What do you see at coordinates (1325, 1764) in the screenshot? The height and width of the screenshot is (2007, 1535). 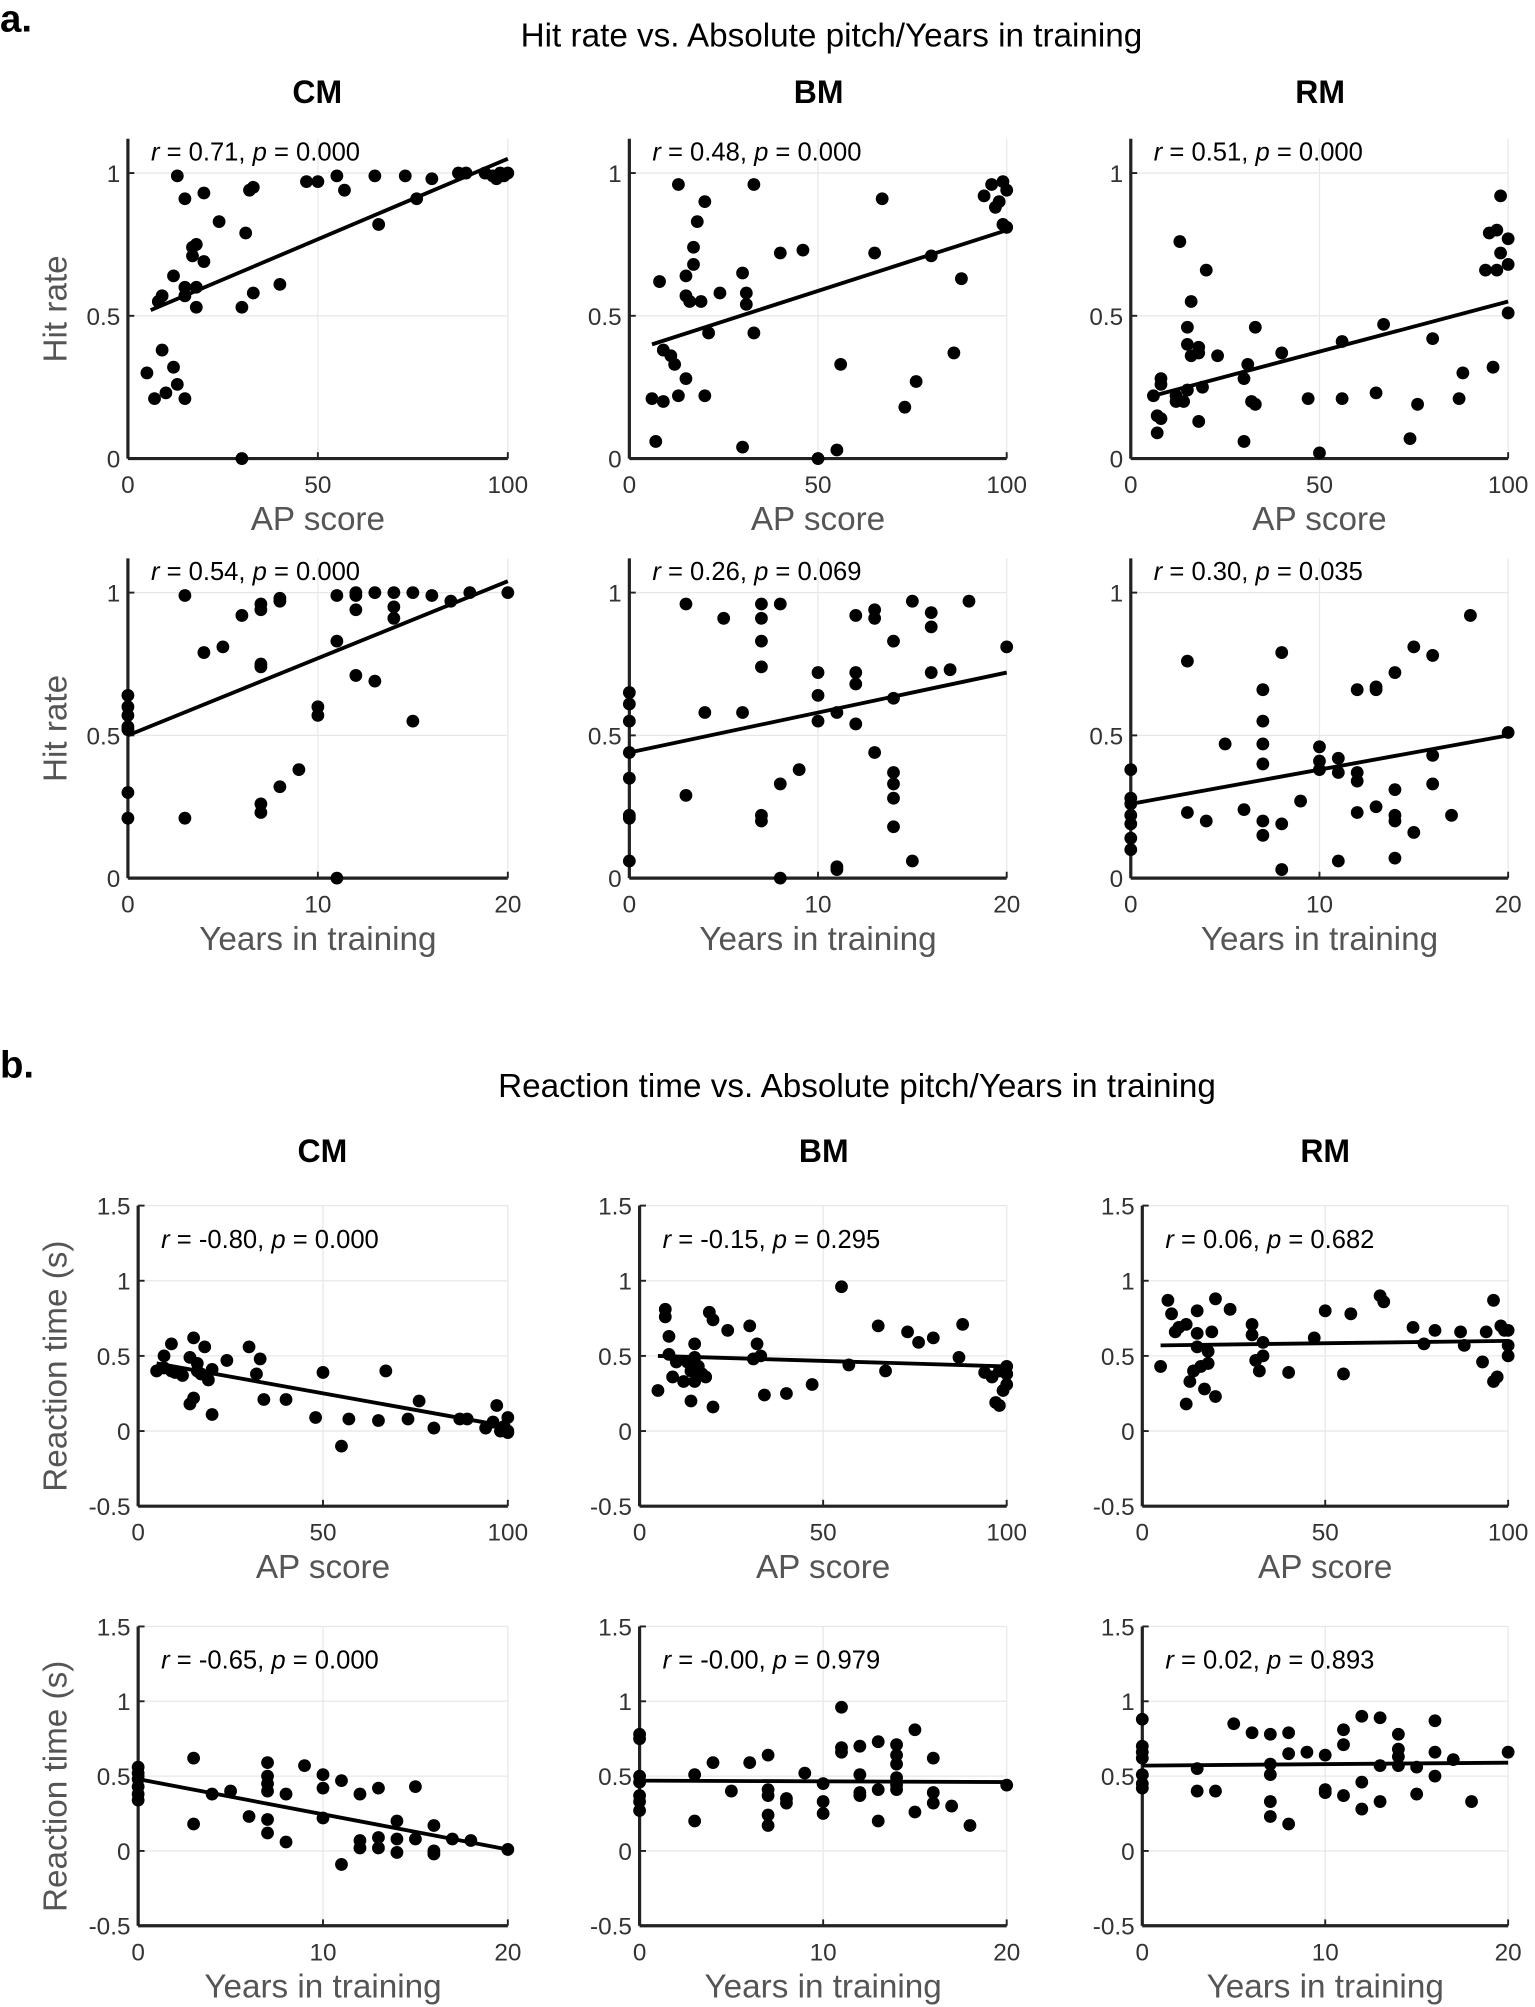 I see `regression-line` at bounding box center [1325, 1764].